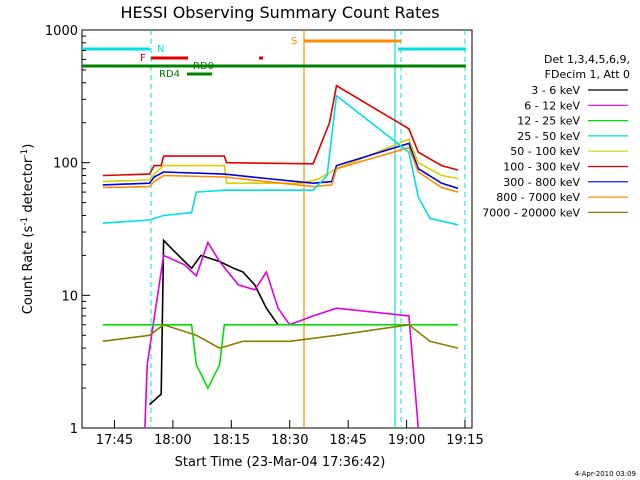 Image resolution: width=640 pixels, height=480 pixels. Describe the element at coordinates (280, 462) in the screenshot. I see `x-axis-label: Start Time (23-Mar-04 17:36:42)` at that location.